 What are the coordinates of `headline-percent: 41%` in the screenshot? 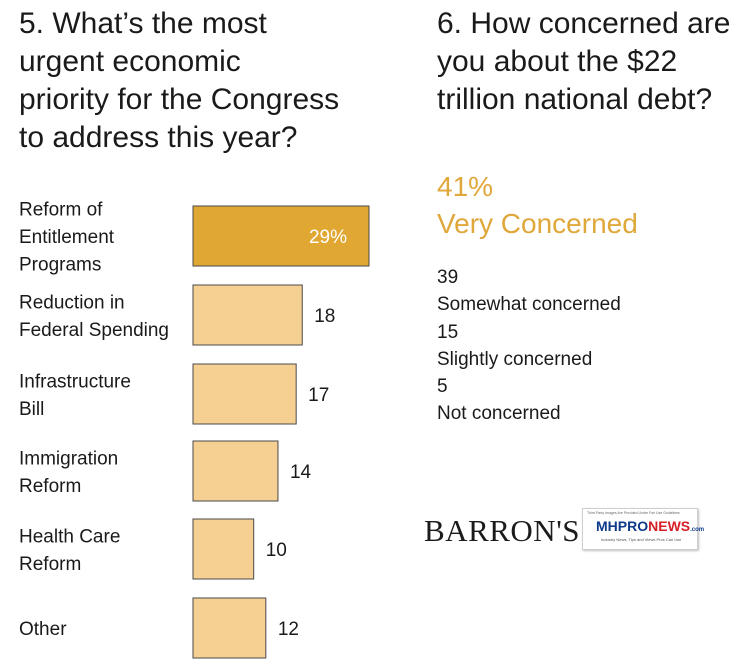 It's located at (465, 186).